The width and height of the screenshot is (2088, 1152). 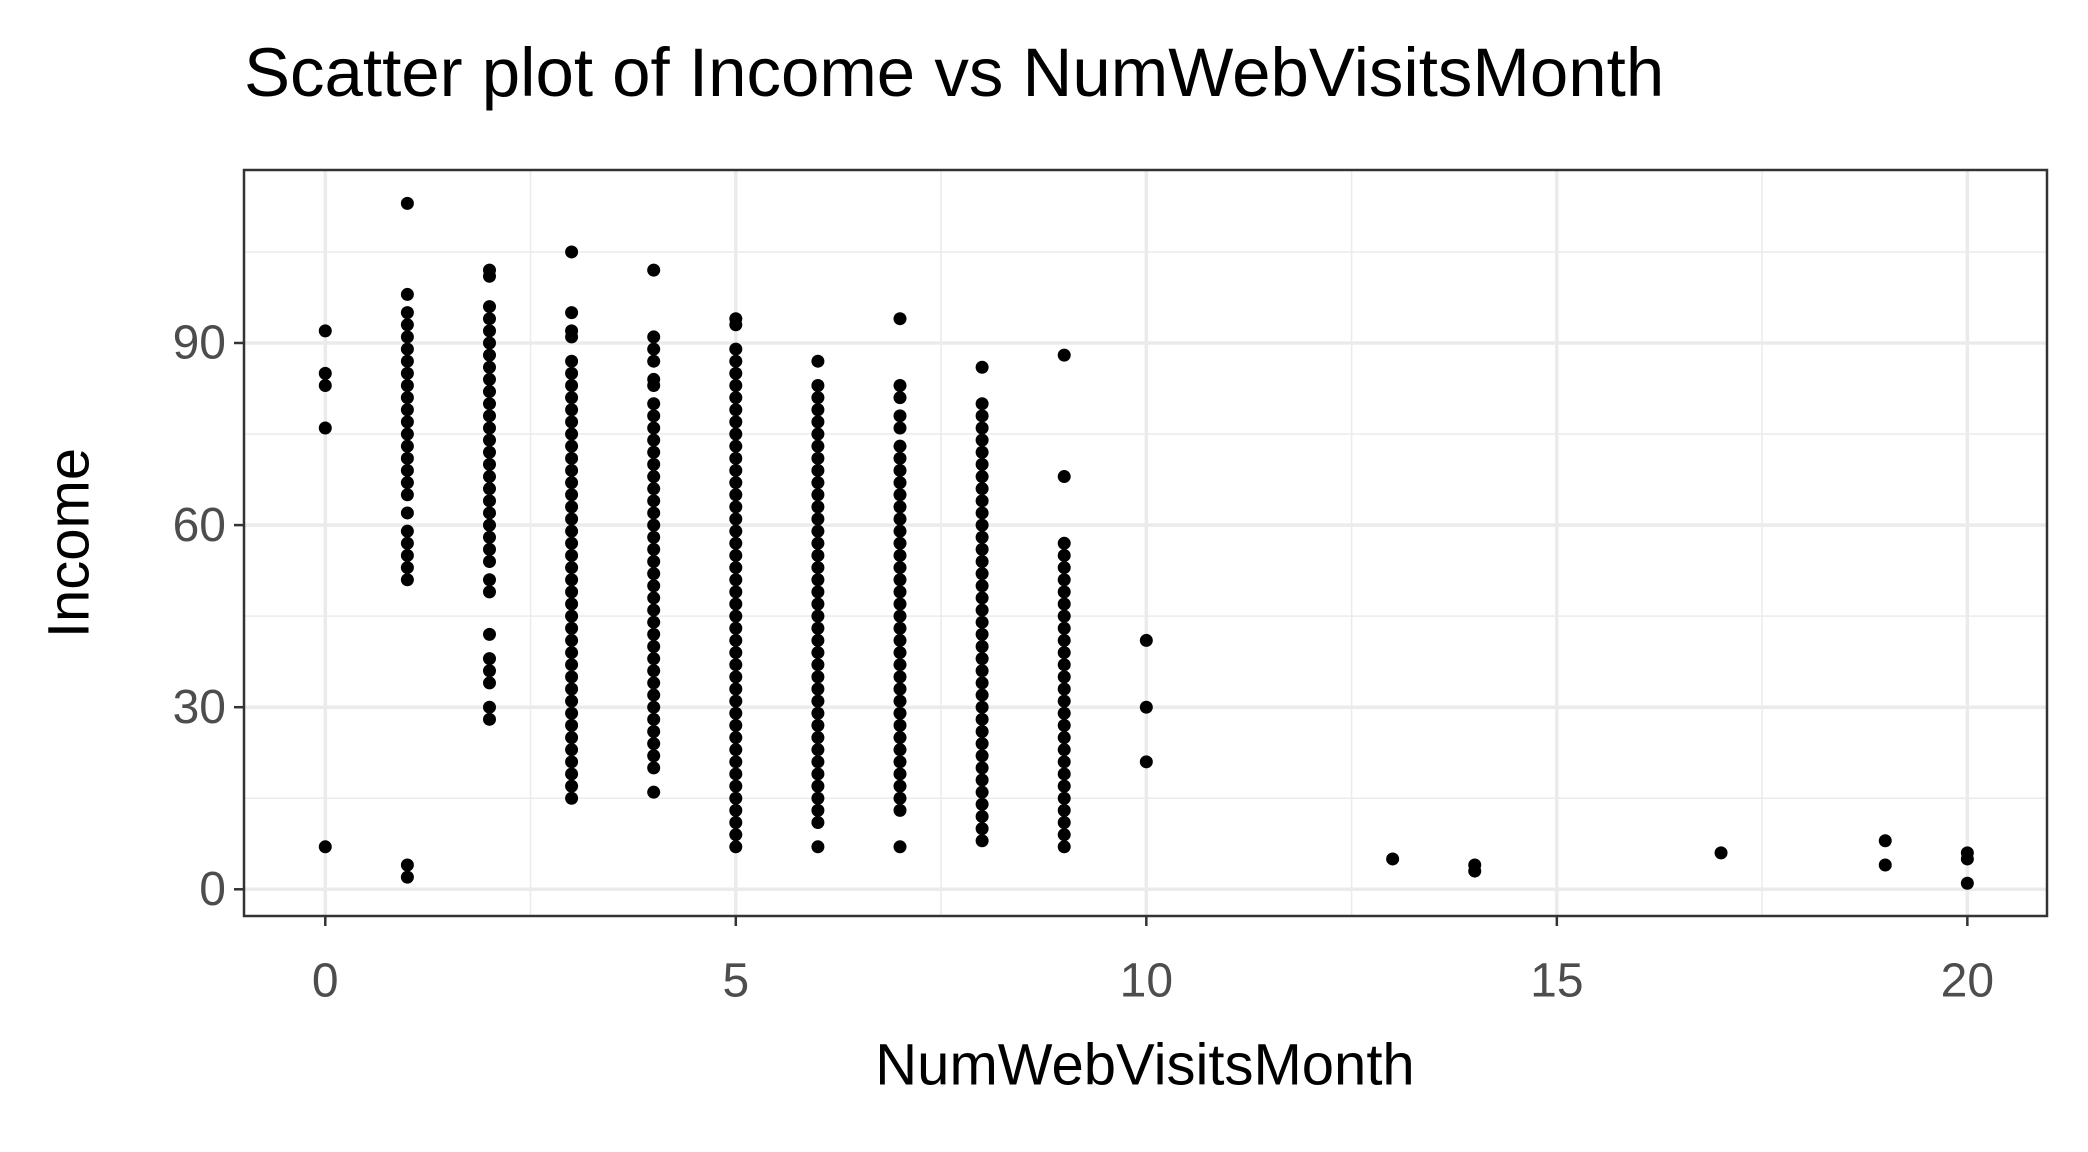 I want to click on x-tick-label: 20, so click(x=1967, y=981).